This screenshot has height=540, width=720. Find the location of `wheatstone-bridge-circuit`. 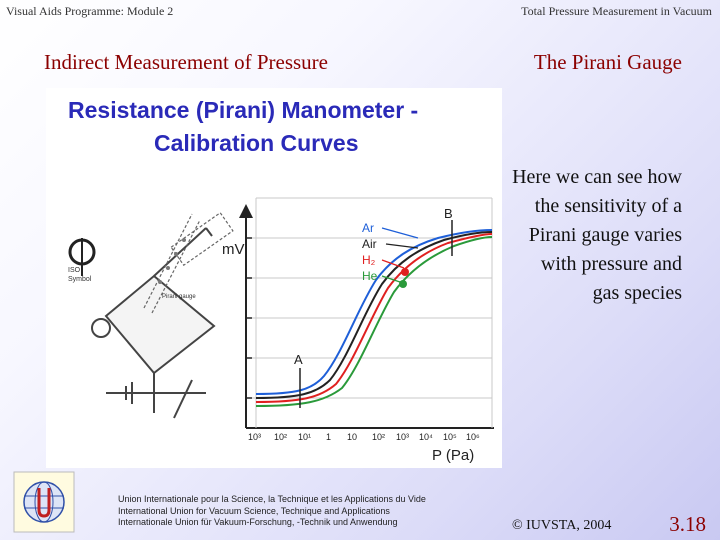

wheatstone-bridge-circuit is located at coordinates (160, 323).